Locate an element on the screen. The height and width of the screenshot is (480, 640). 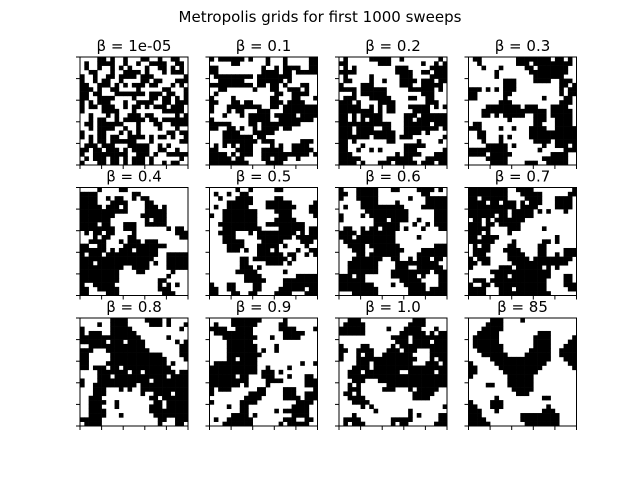
panel: β = 0.3 is located at coordinates (520, 103).